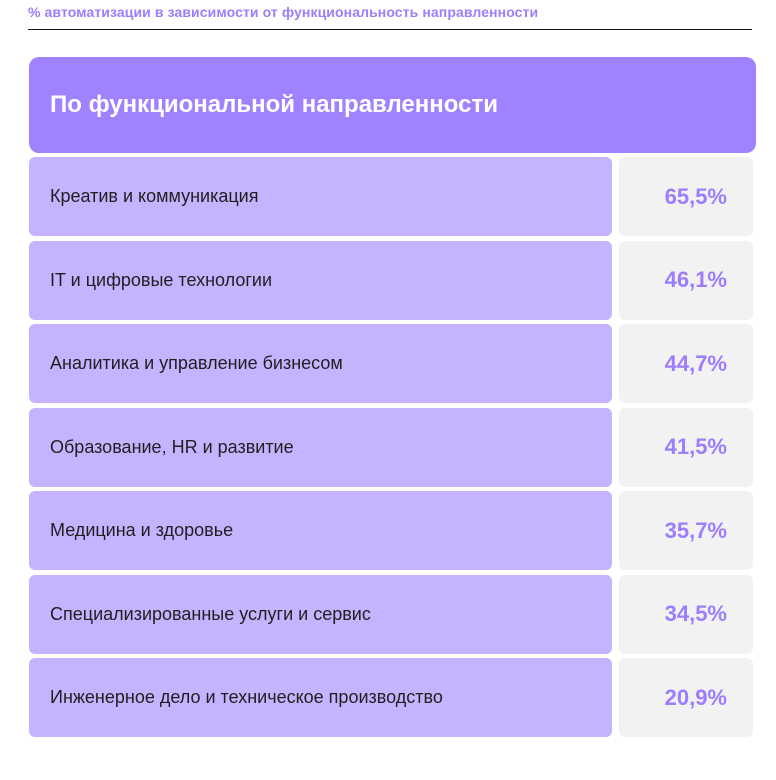 The width and height of the screenshot is (776, 780). What do you see at coordinates (154, 196) in the screenshot?
I see `row-label: Креатив и коммуникация` at bounding box center [154, 196].